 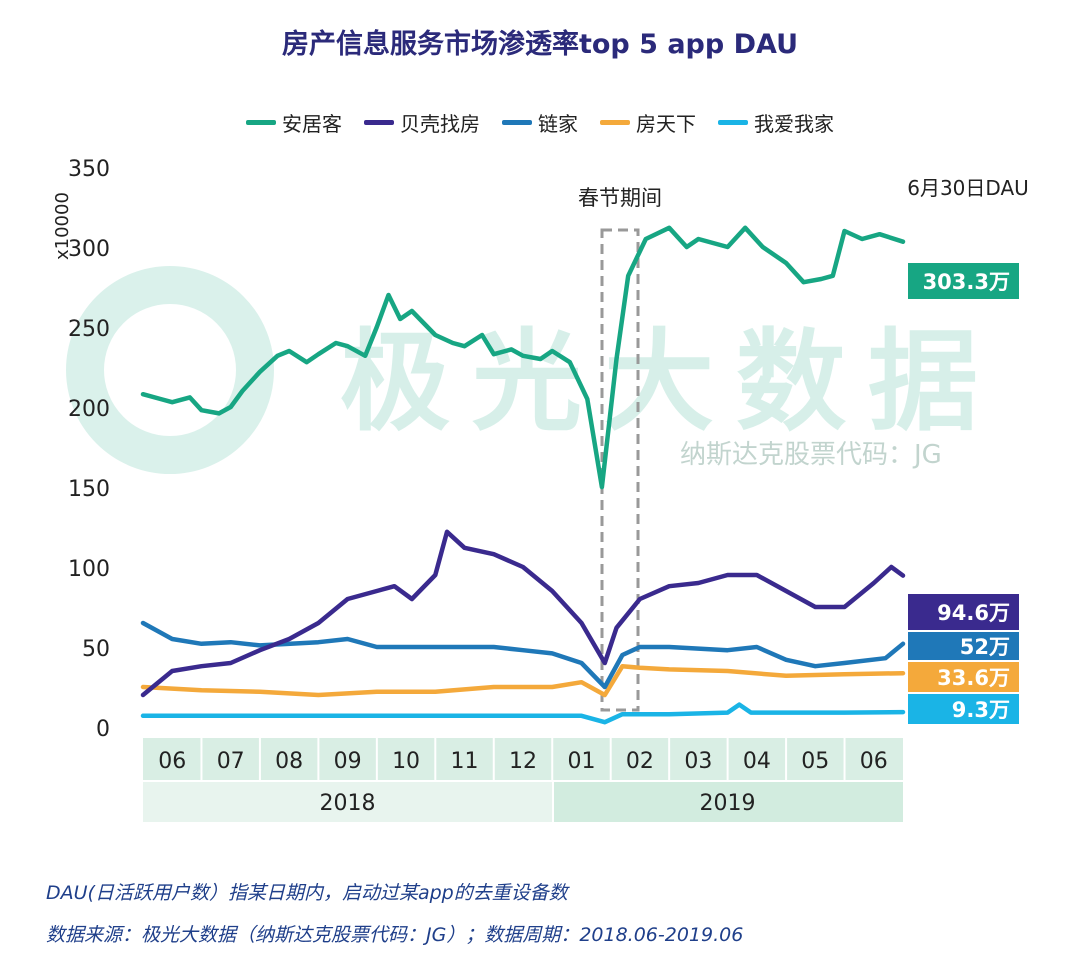 What do you see at coordinates (558, 124) in the screenshot?
I see `legend-label: 链家` at bounding box center [558, 124].